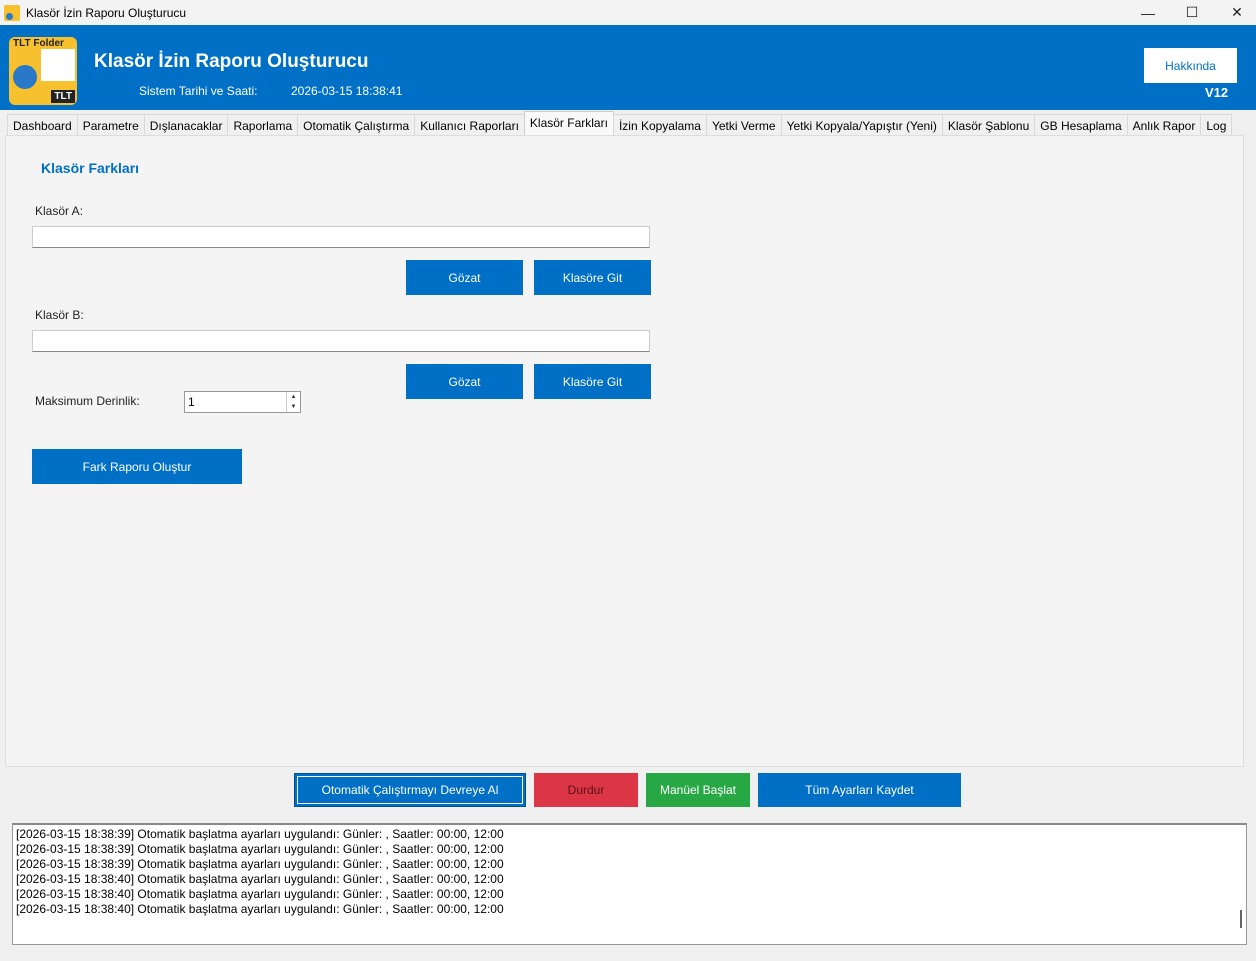 Image resolution: width=1256 pixels, height=961 pixels. Describe the element at coordinates (87, 401) in the screenshot. I see `max-depth-label: Maksimum Derinlik:` at that location.